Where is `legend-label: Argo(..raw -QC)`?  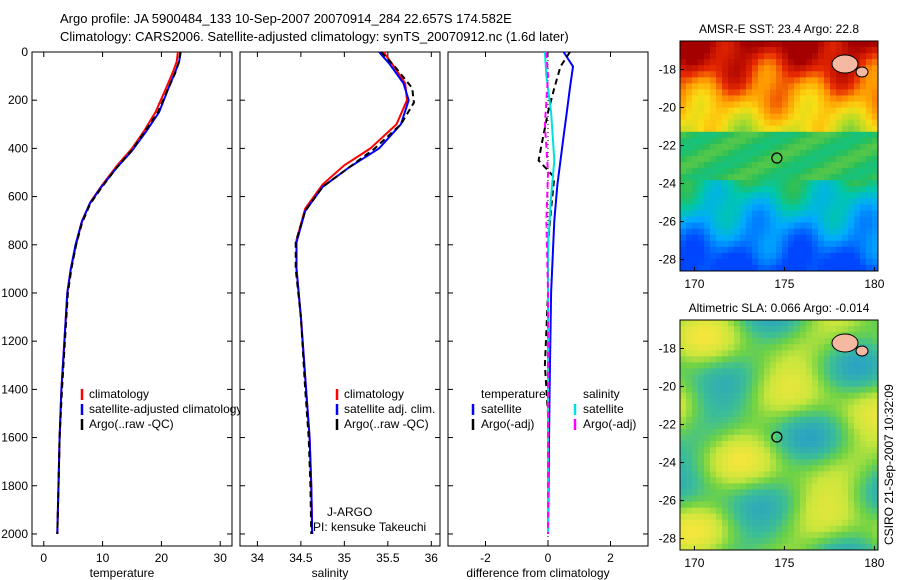
legend-label: Argo(..raw -QC) is located at coordinates (131, 424).